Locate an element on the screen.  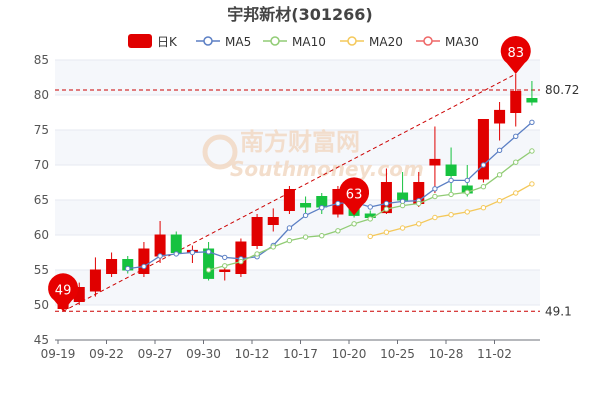
marker-label: 63 is located at coordinates (354, 194).